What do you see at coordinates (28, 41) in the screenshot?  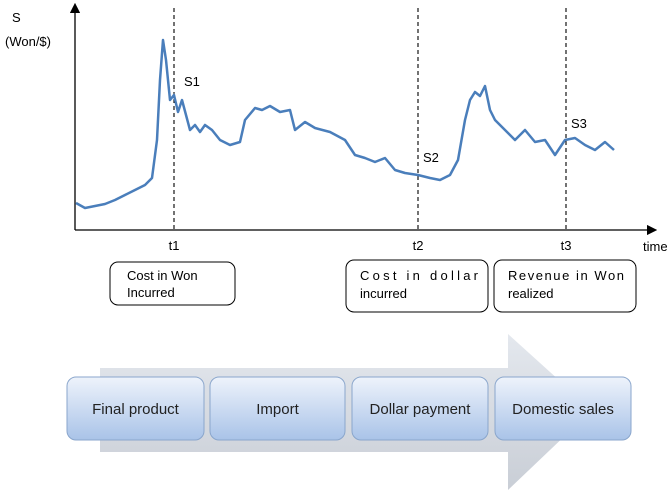 I see `y-unit: (Won/$)` at bounding box center [28, 41].